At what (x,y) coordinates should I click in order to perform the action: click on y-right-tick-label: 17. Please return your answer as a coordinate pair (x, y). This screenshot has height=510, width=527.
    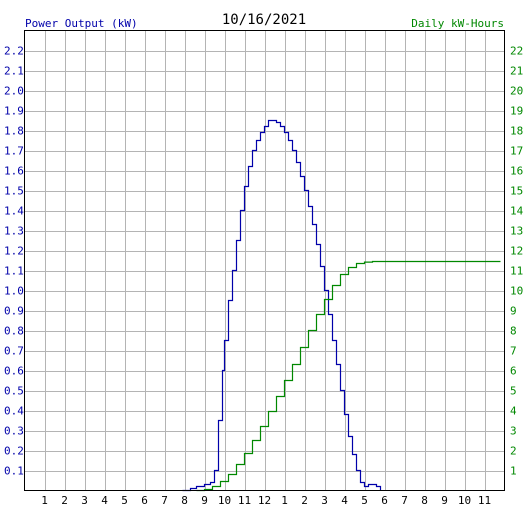
    Looking at the image, I should click on (516, 151).